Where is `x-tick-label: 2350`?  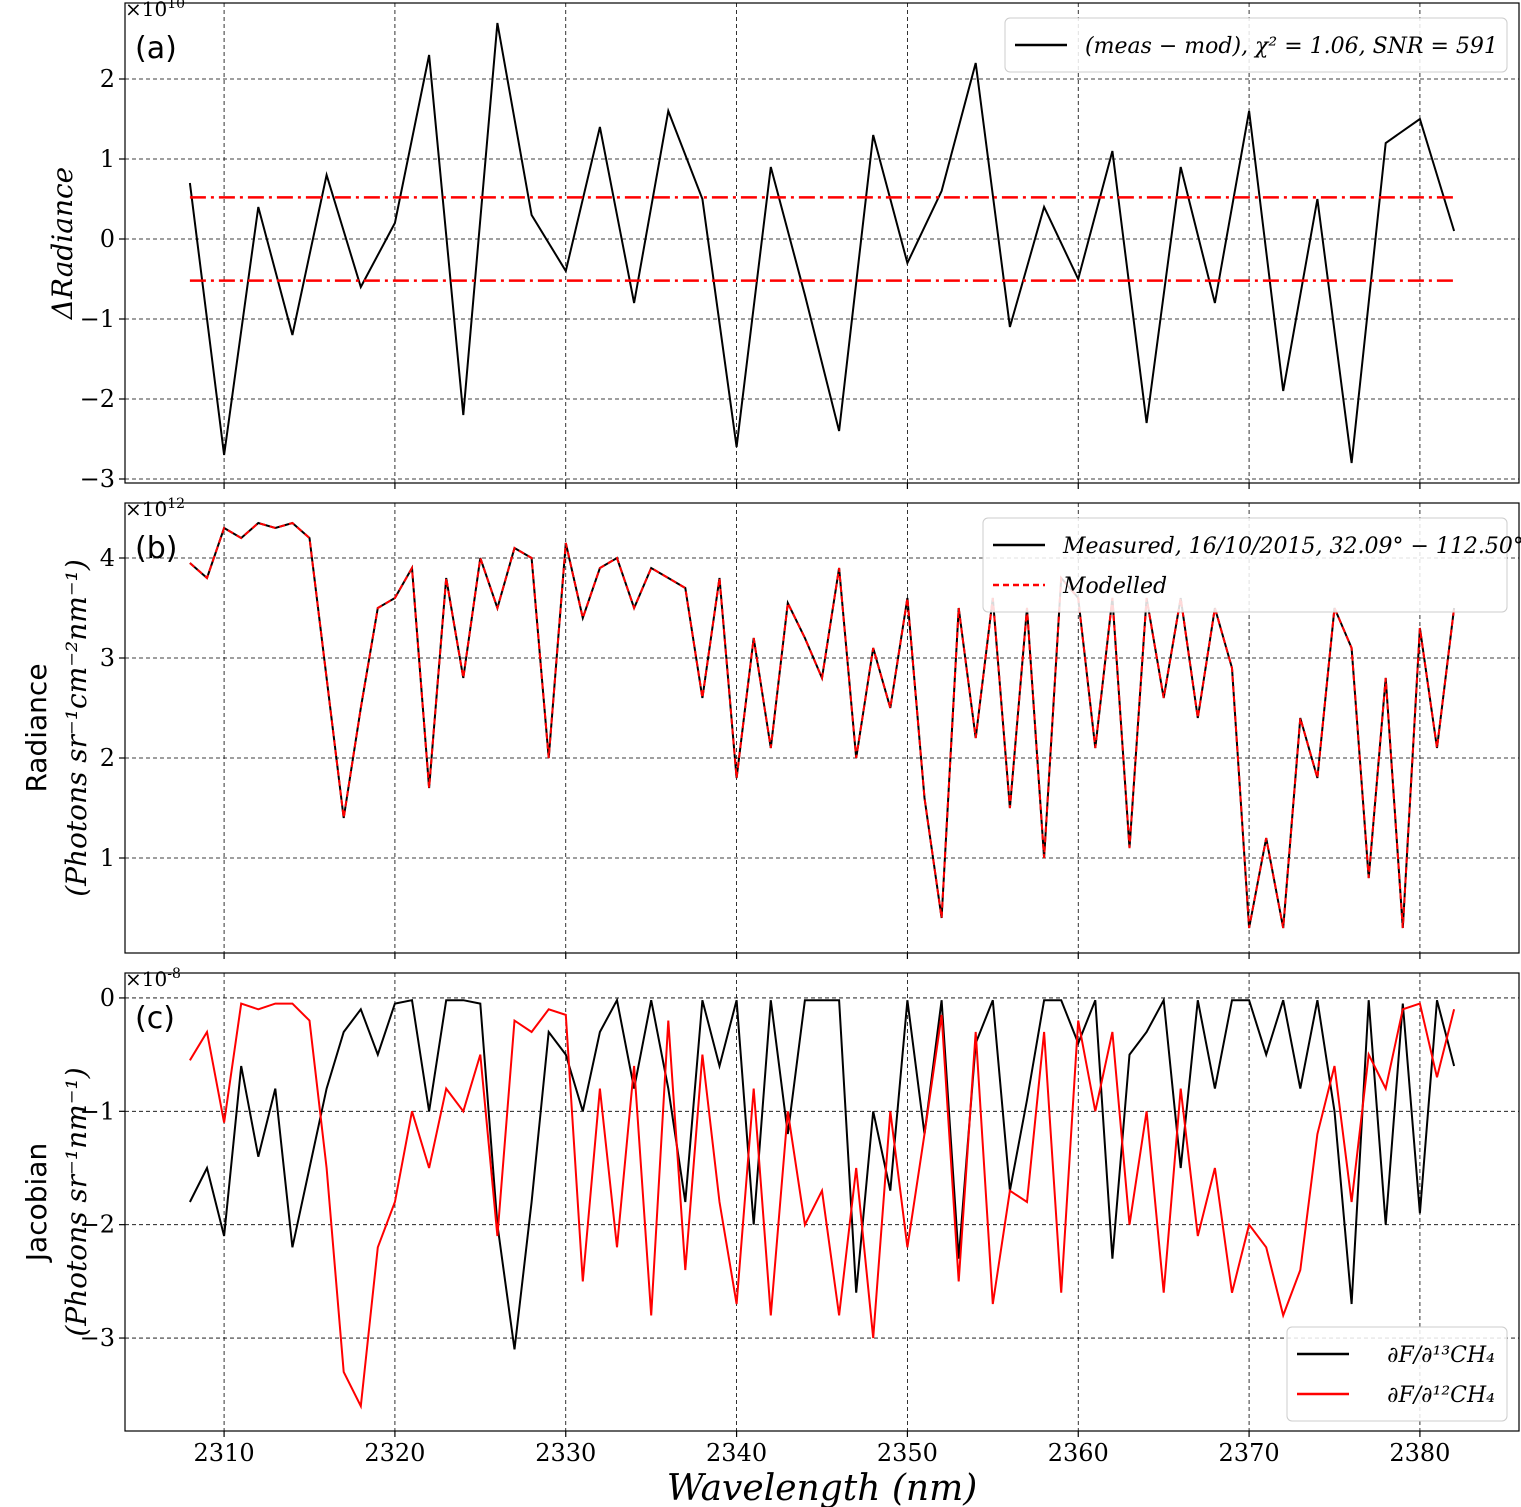 x-tick-label: 2350 is located at coordinates (907, 1453).